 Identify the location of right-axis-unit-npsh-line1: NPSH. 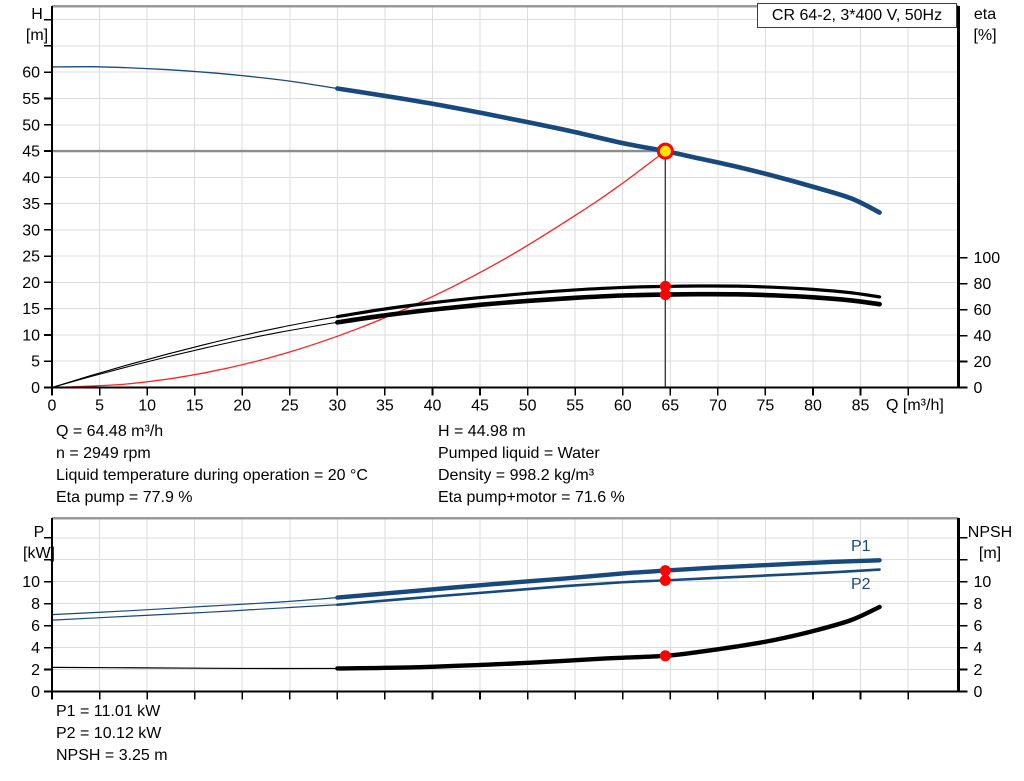
(990, 532).